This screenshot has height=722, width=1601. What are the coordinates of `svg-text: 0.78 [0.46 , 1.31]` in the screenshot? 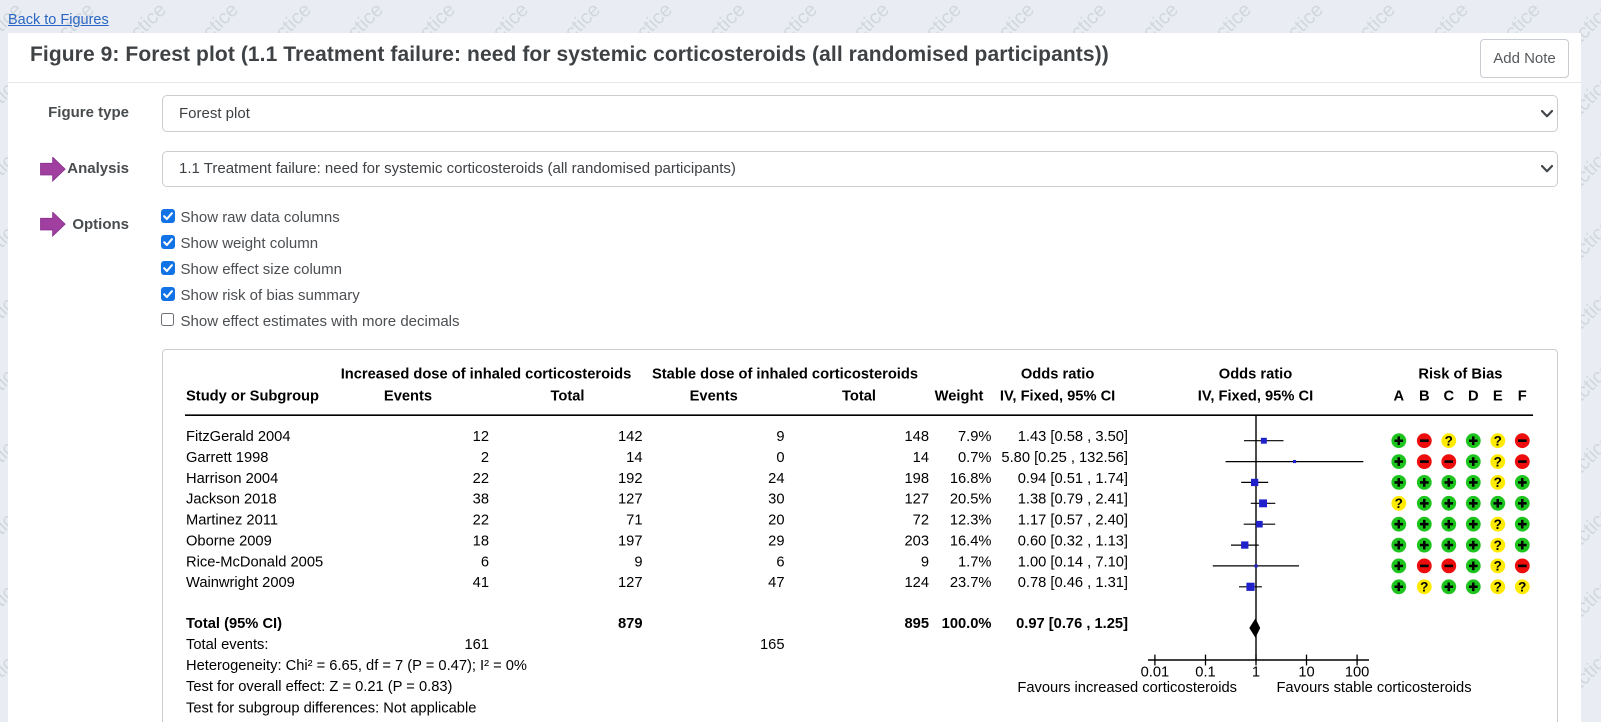 It's located at (1073, 583).